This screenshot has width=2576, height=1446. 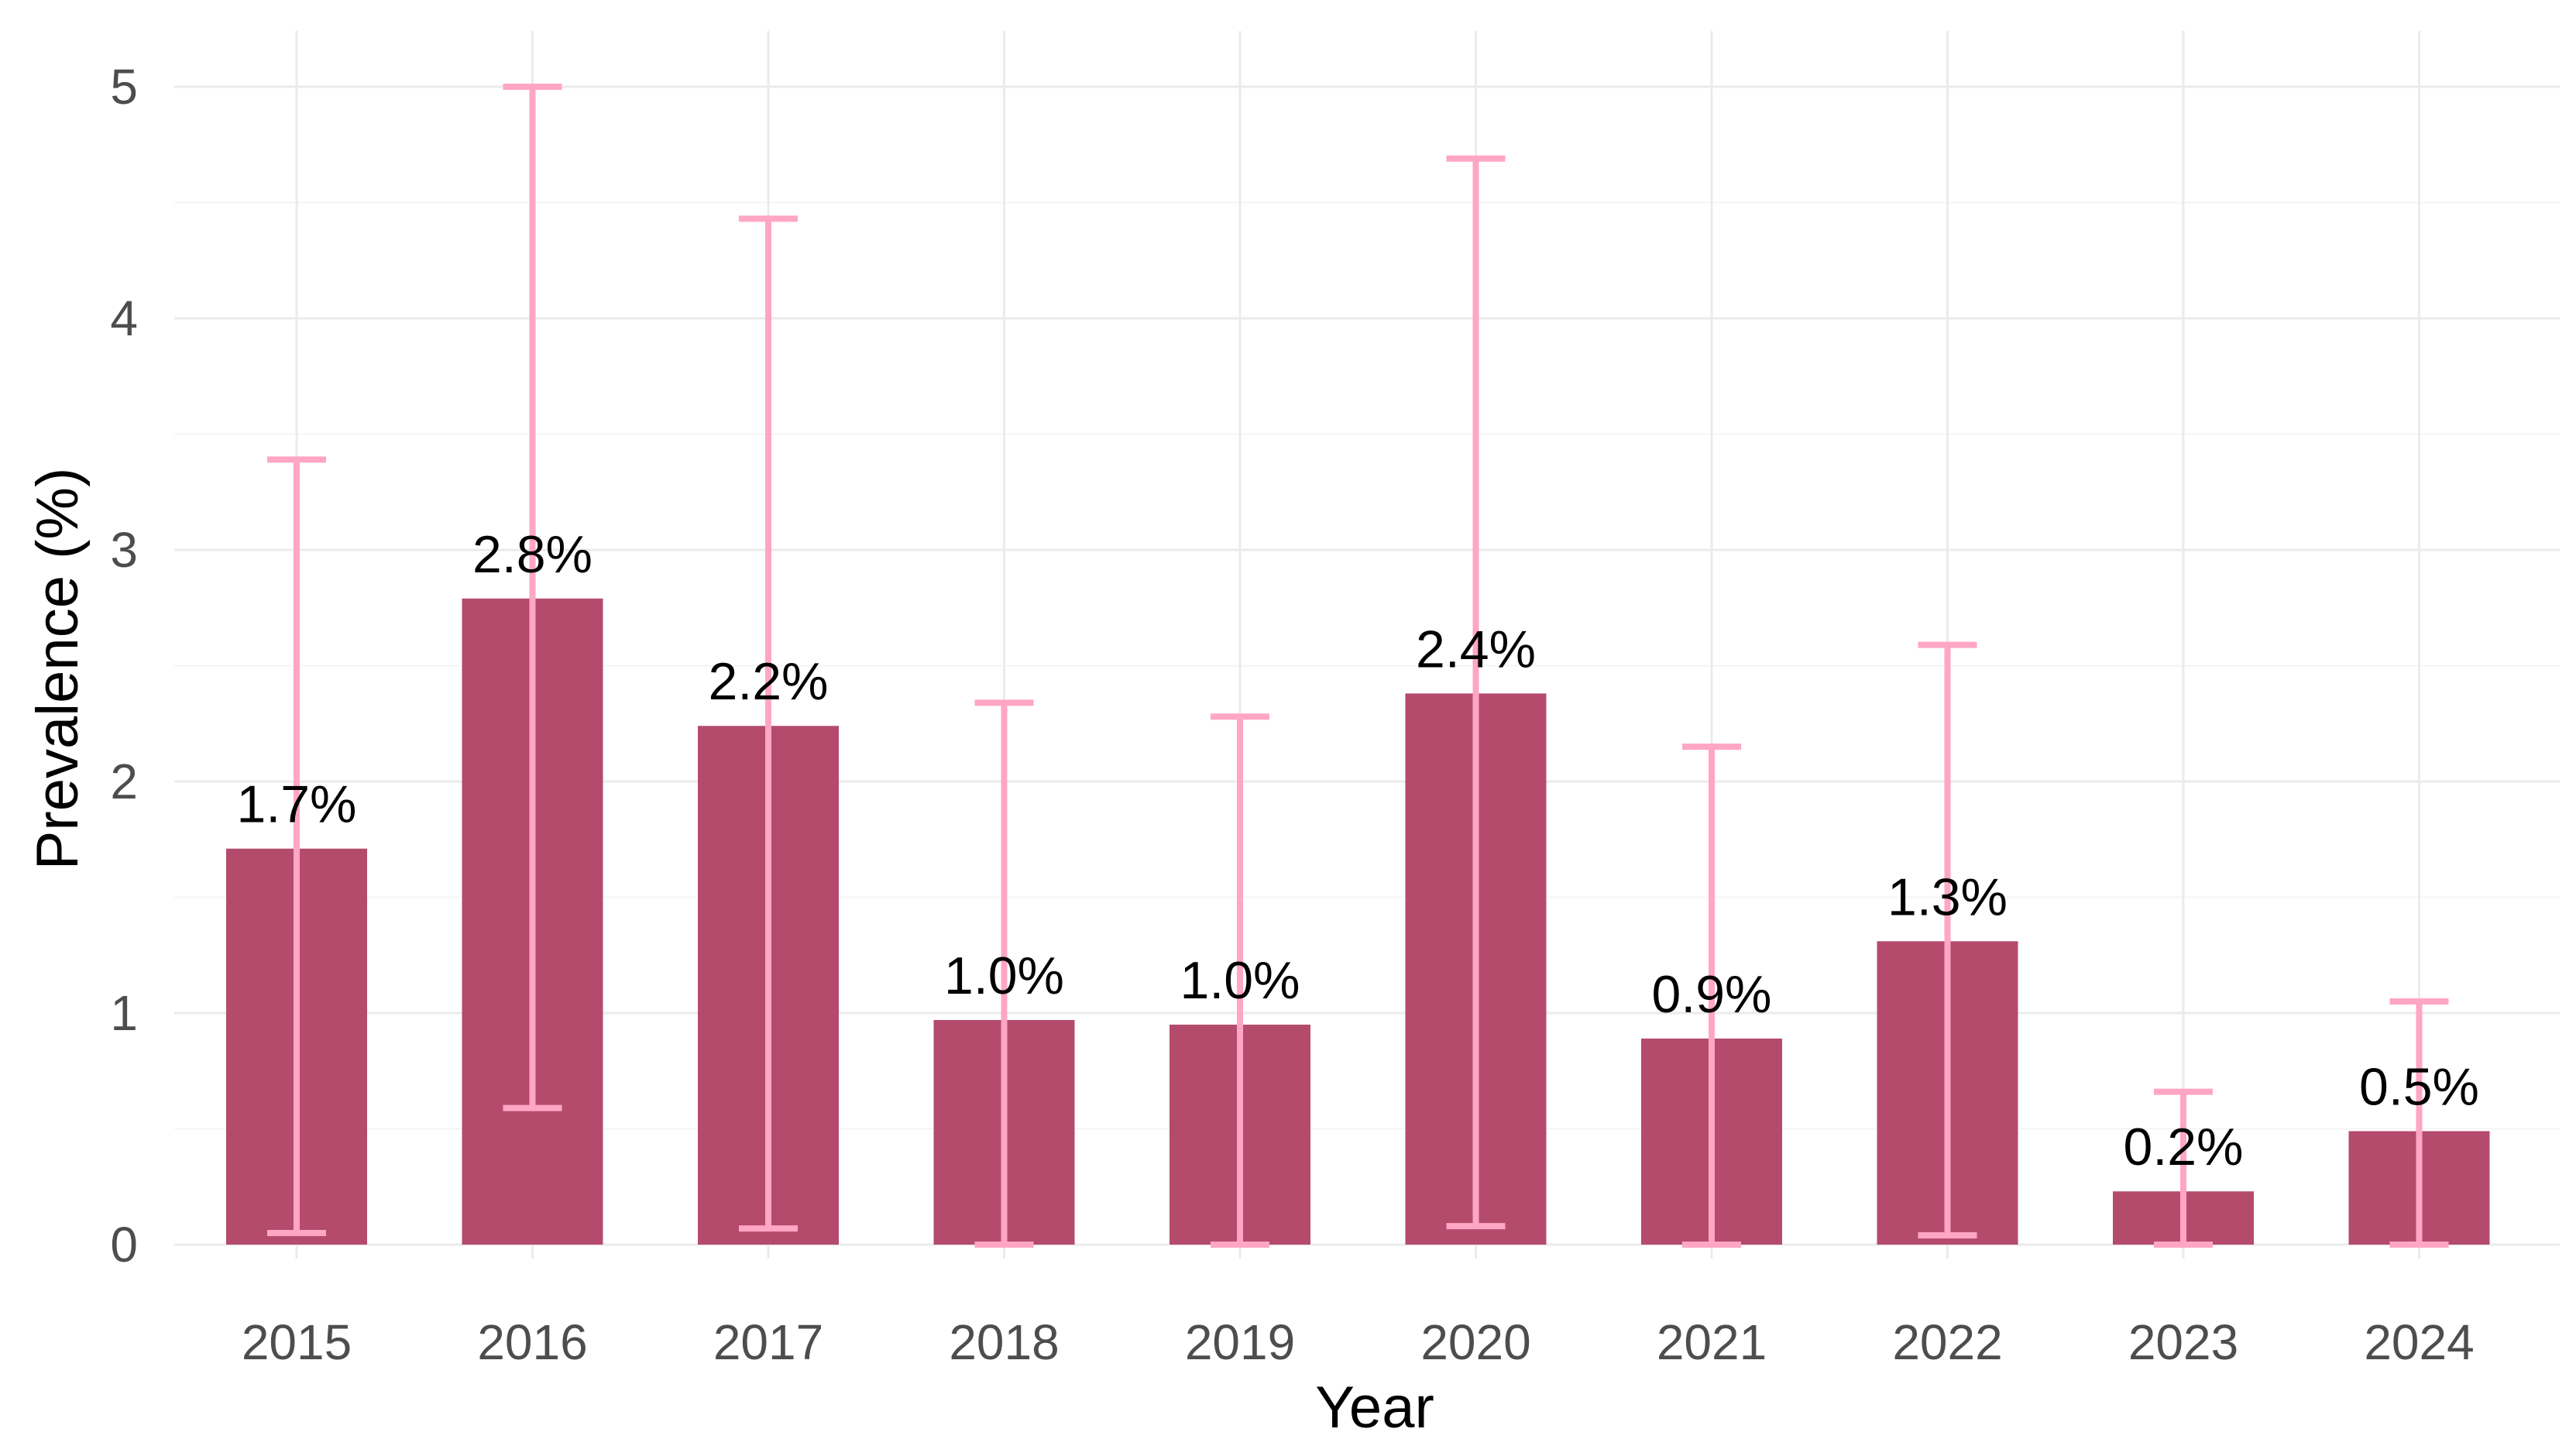 I want to click on error-bar-2021, so click(x=1711, y=996).